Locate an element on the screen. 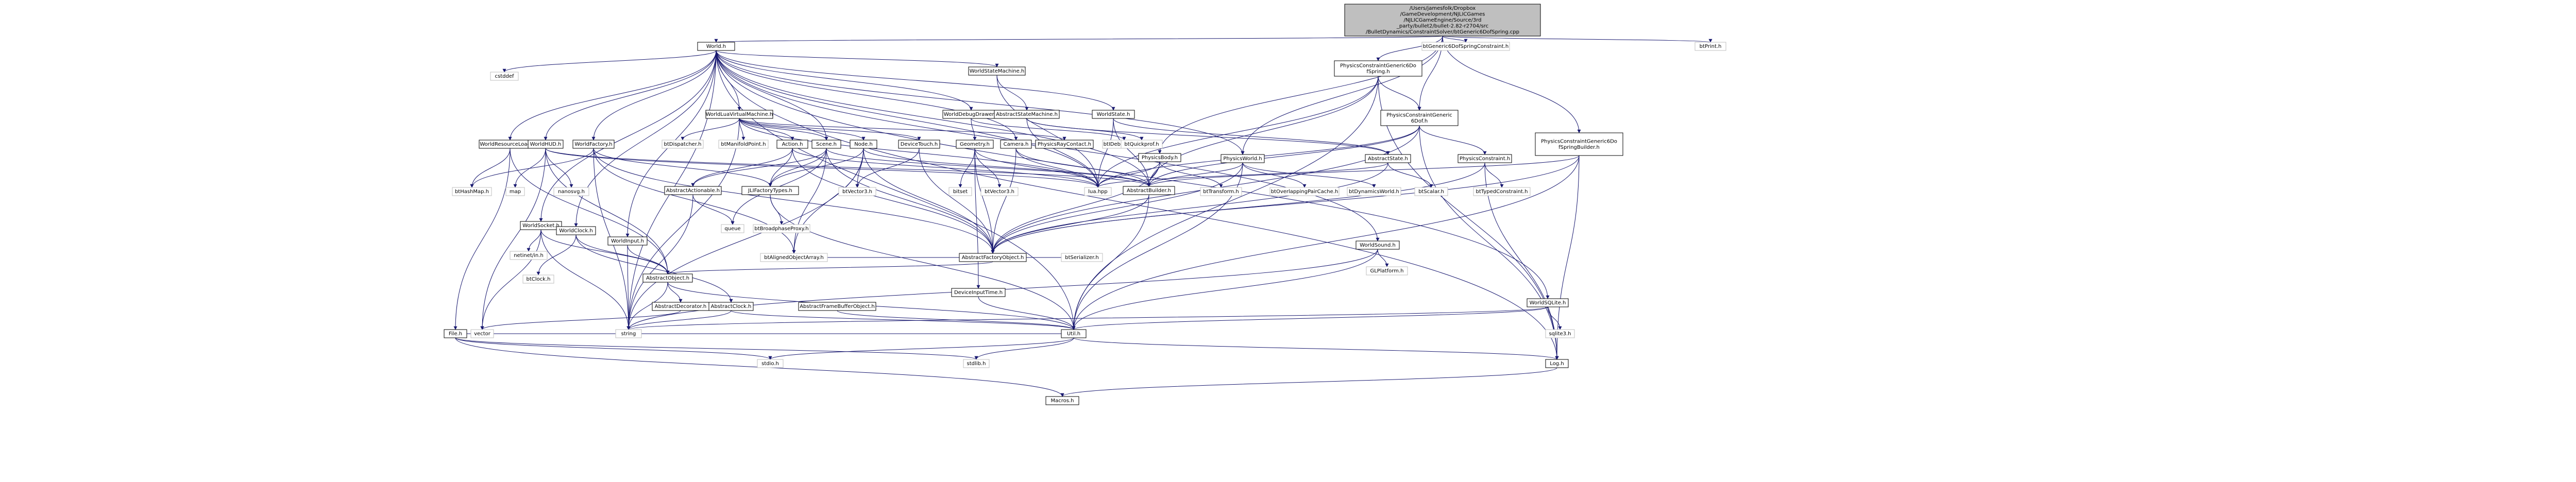 This screenshot has height=482, width=2576. node-glplatform-h: GLPlatform.h is located at coordinates (1387, 271).